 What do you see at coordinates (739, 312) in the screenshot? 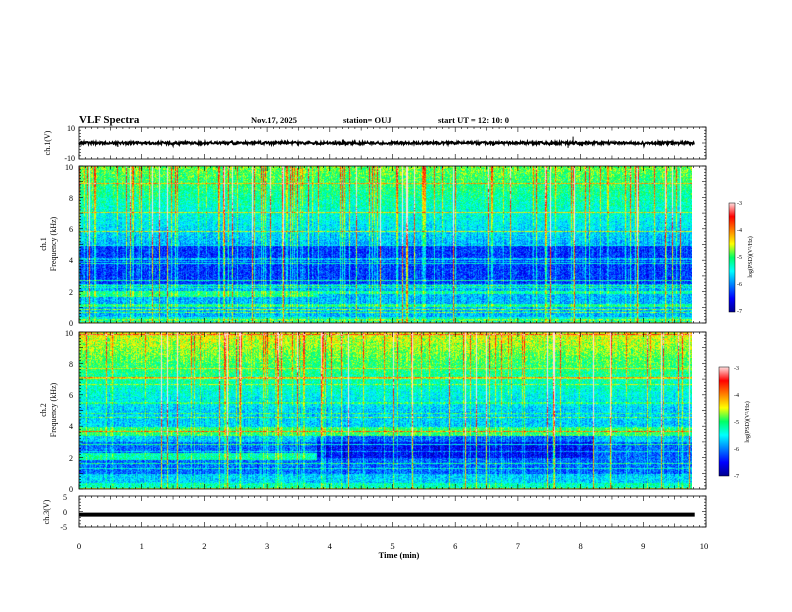
I see `ch1-cb-tick-7: -7` at bounding box center [739, 312].